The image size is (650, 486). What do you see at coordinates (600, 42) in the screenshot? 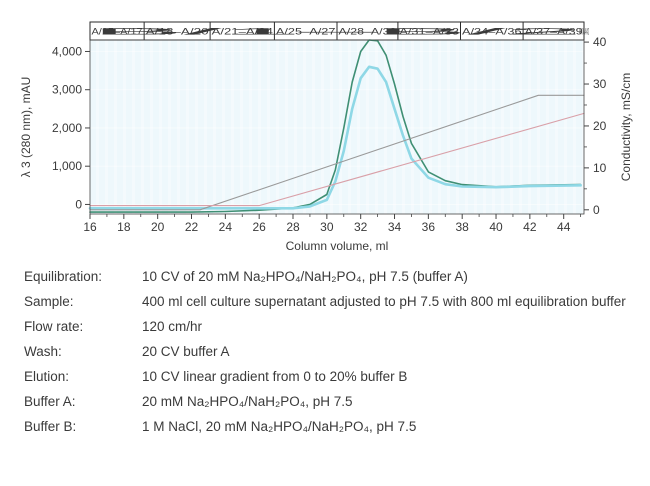
I see `y2-tick-label: 40` at bounding box center [600, 42].